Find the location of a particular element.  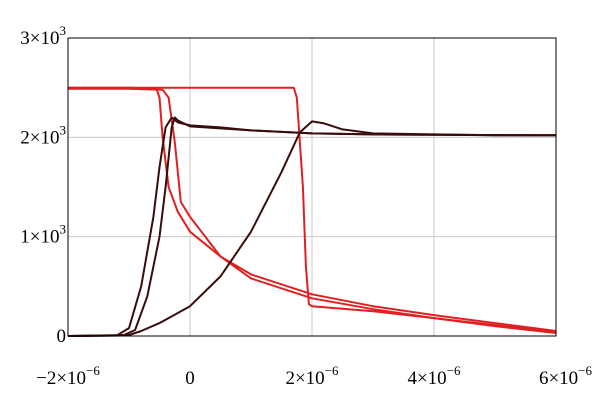

x-tick-label: 0 is located at coordinates (190, 378).